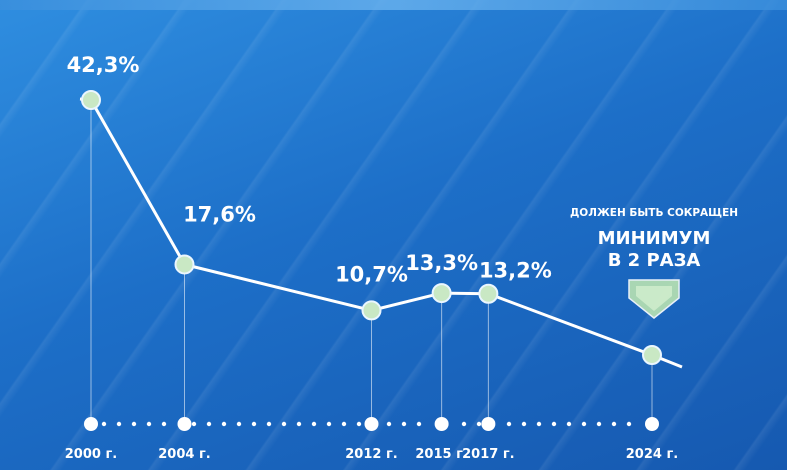 This screenshot has width=787, height=470. Describe the element at coordinates (184, 454) in the screenshot. I see `x-tick-label-1: 2004 г.` at that location.